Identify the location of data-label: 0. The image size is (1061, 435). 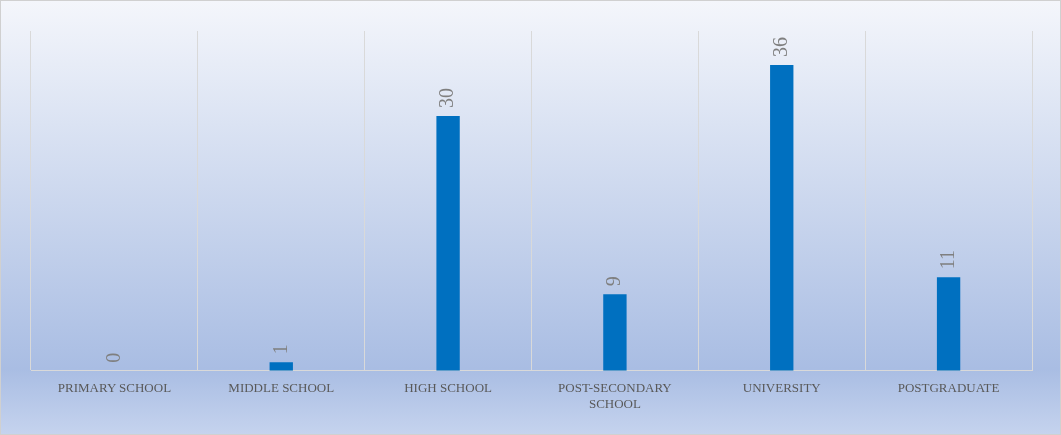
(112, 357).